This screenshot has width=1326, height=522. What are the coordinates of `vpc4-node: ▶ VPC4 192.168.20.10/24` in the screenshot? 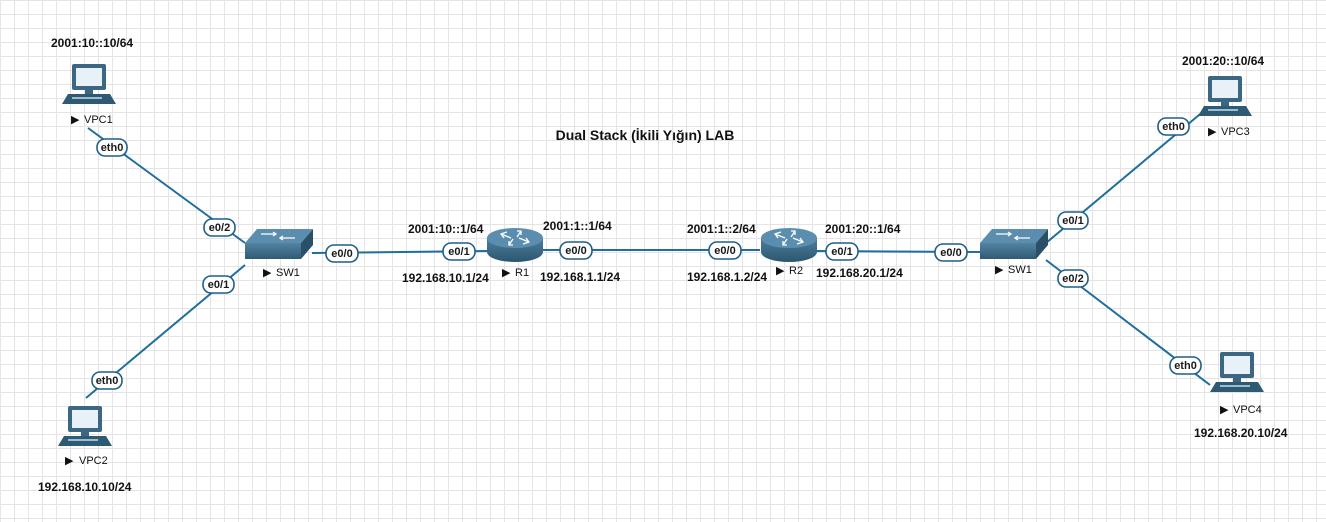 It's located at (1241, 396).